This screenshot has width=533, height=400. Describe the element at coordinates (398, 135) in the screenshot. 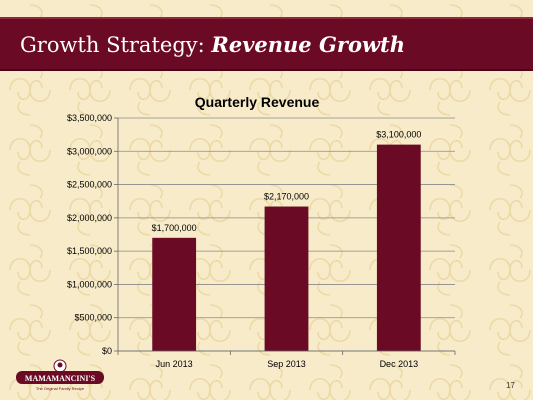

I see `data-label: $3,100,000` at that location.